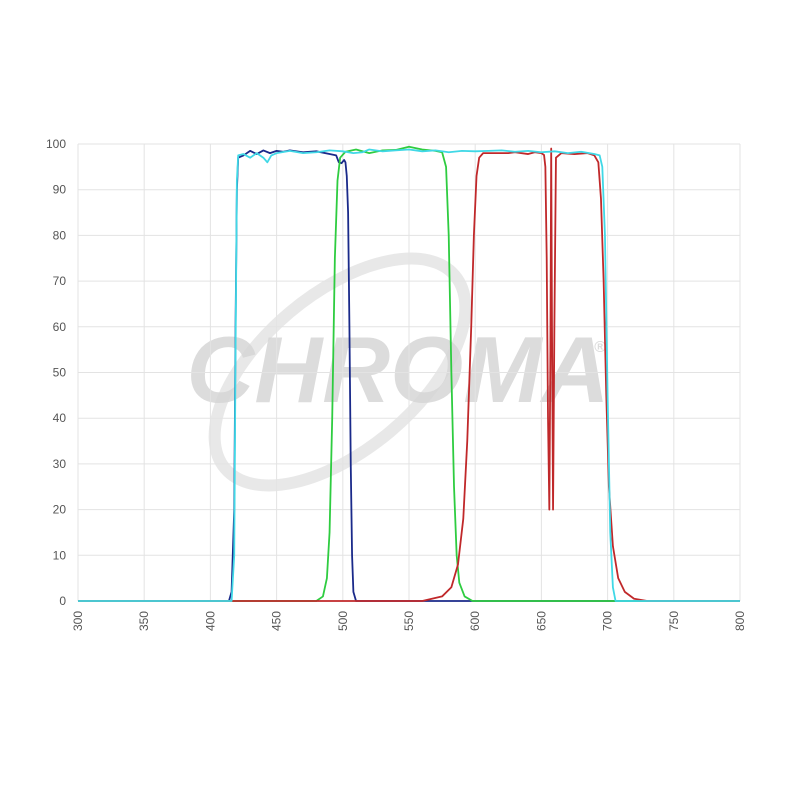 This screenshot has width=800, height=800. What do you see at coordinates (541, 621) in the screenshot?
I see `x-tick-label: 650` at bounding box center [541, 621].